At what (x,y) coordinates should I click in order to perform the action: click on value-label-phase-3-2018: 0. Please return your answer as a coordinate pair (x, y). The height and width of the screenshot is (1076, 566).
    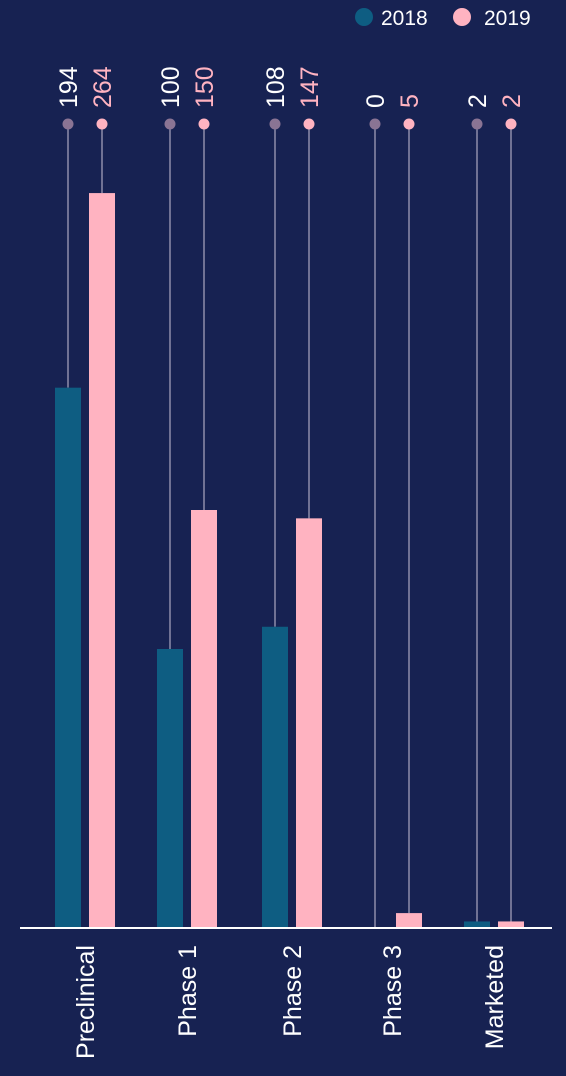
    Looking at the image, I should click on (376, 101).